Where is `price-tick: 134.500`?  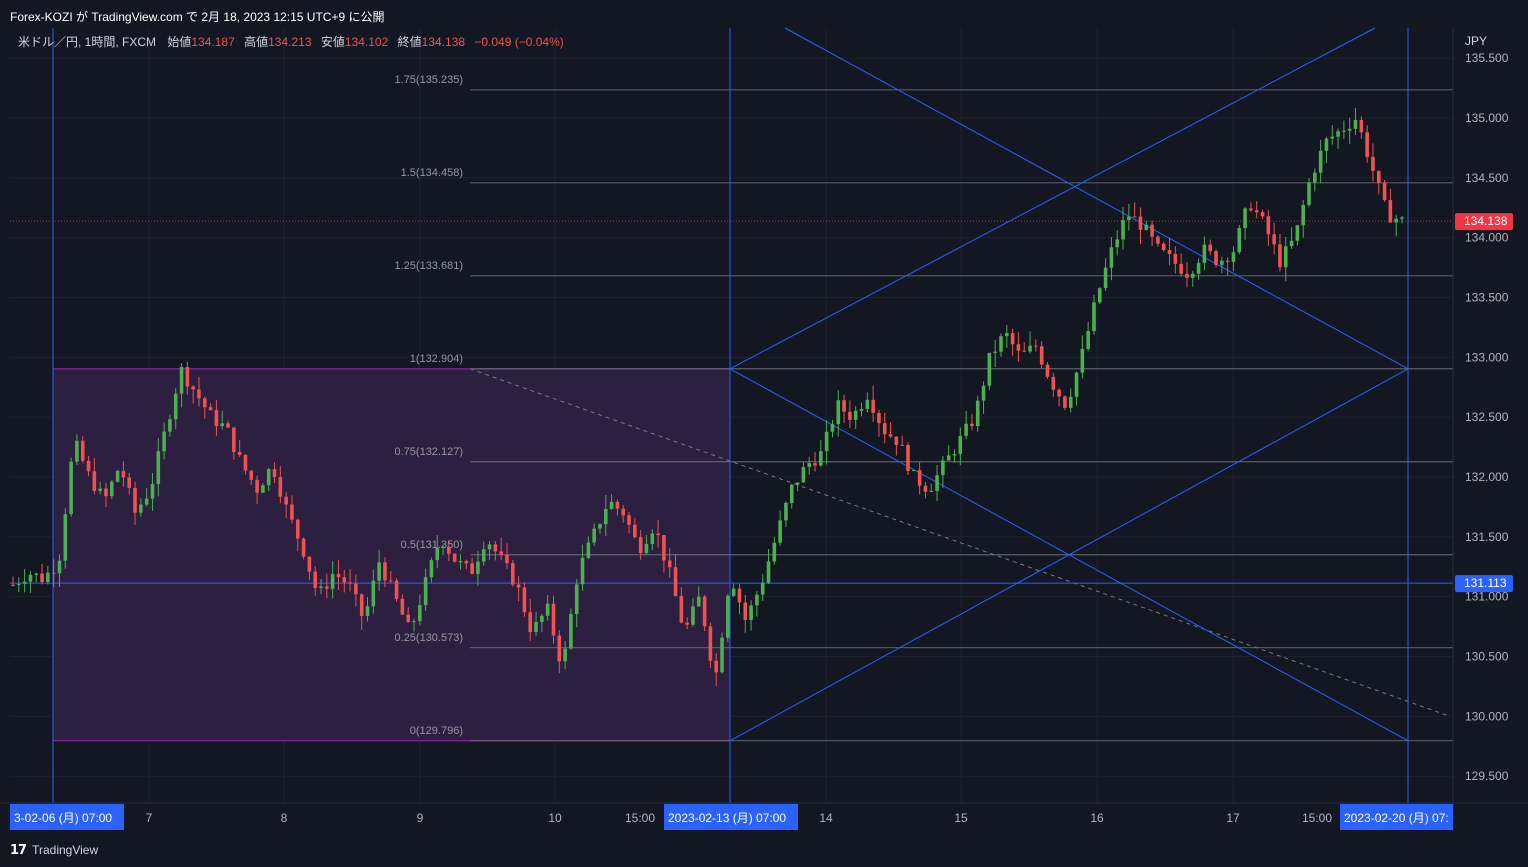
price-tick: 134.500 is located at coordinates (1487, 178).